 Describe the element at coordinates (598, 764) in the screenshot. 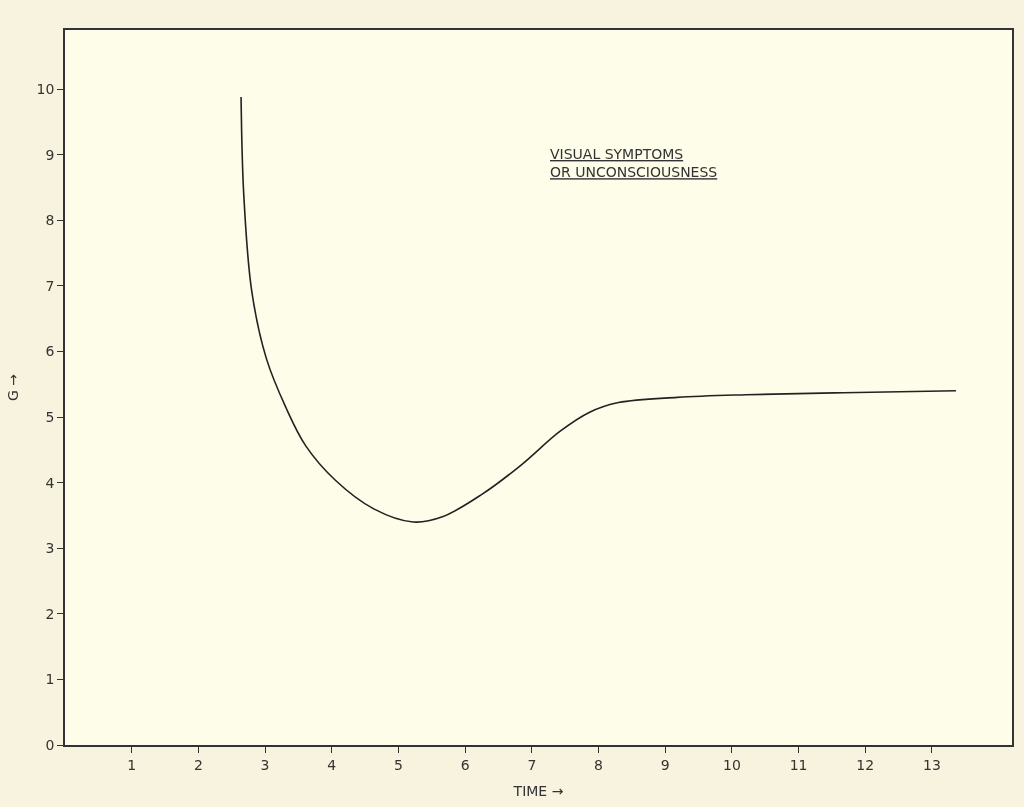

I see `x-tick-label: 8` at that location.